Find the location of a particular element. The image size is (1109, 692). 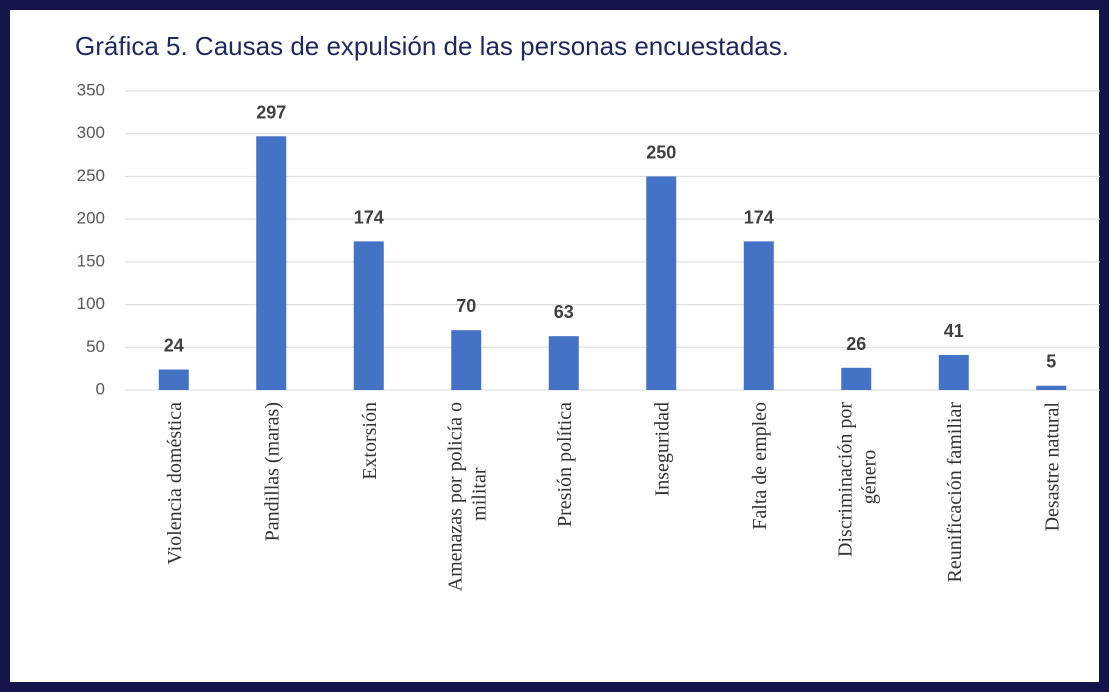

x-tick-label: Presión política is located at coordinates (565, 464).